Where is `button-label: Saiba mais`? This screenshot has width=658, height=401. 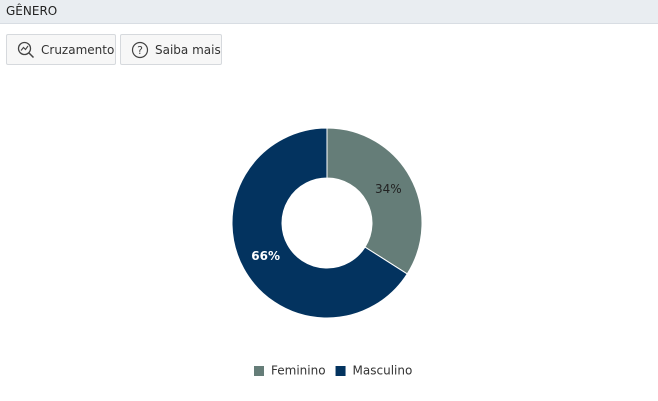
button-label: Saiba mais is located at coordinates (188, 49).